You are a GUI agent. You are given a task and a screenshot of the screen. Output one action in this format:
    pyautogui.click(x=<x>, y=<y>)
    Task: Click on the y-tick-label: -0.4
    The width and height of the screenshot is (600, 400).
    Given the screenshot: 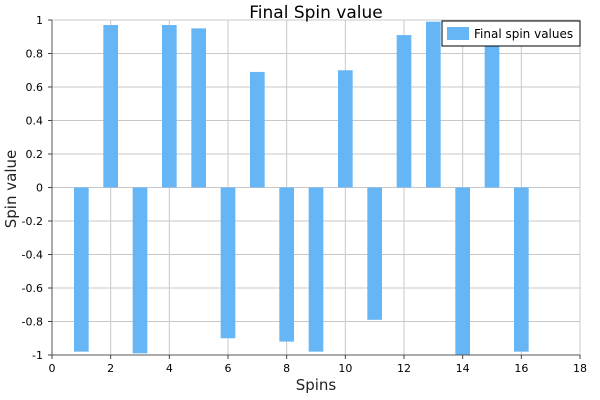 What is the action you would take?
    pyautogui.click(x=32, y=255)
    